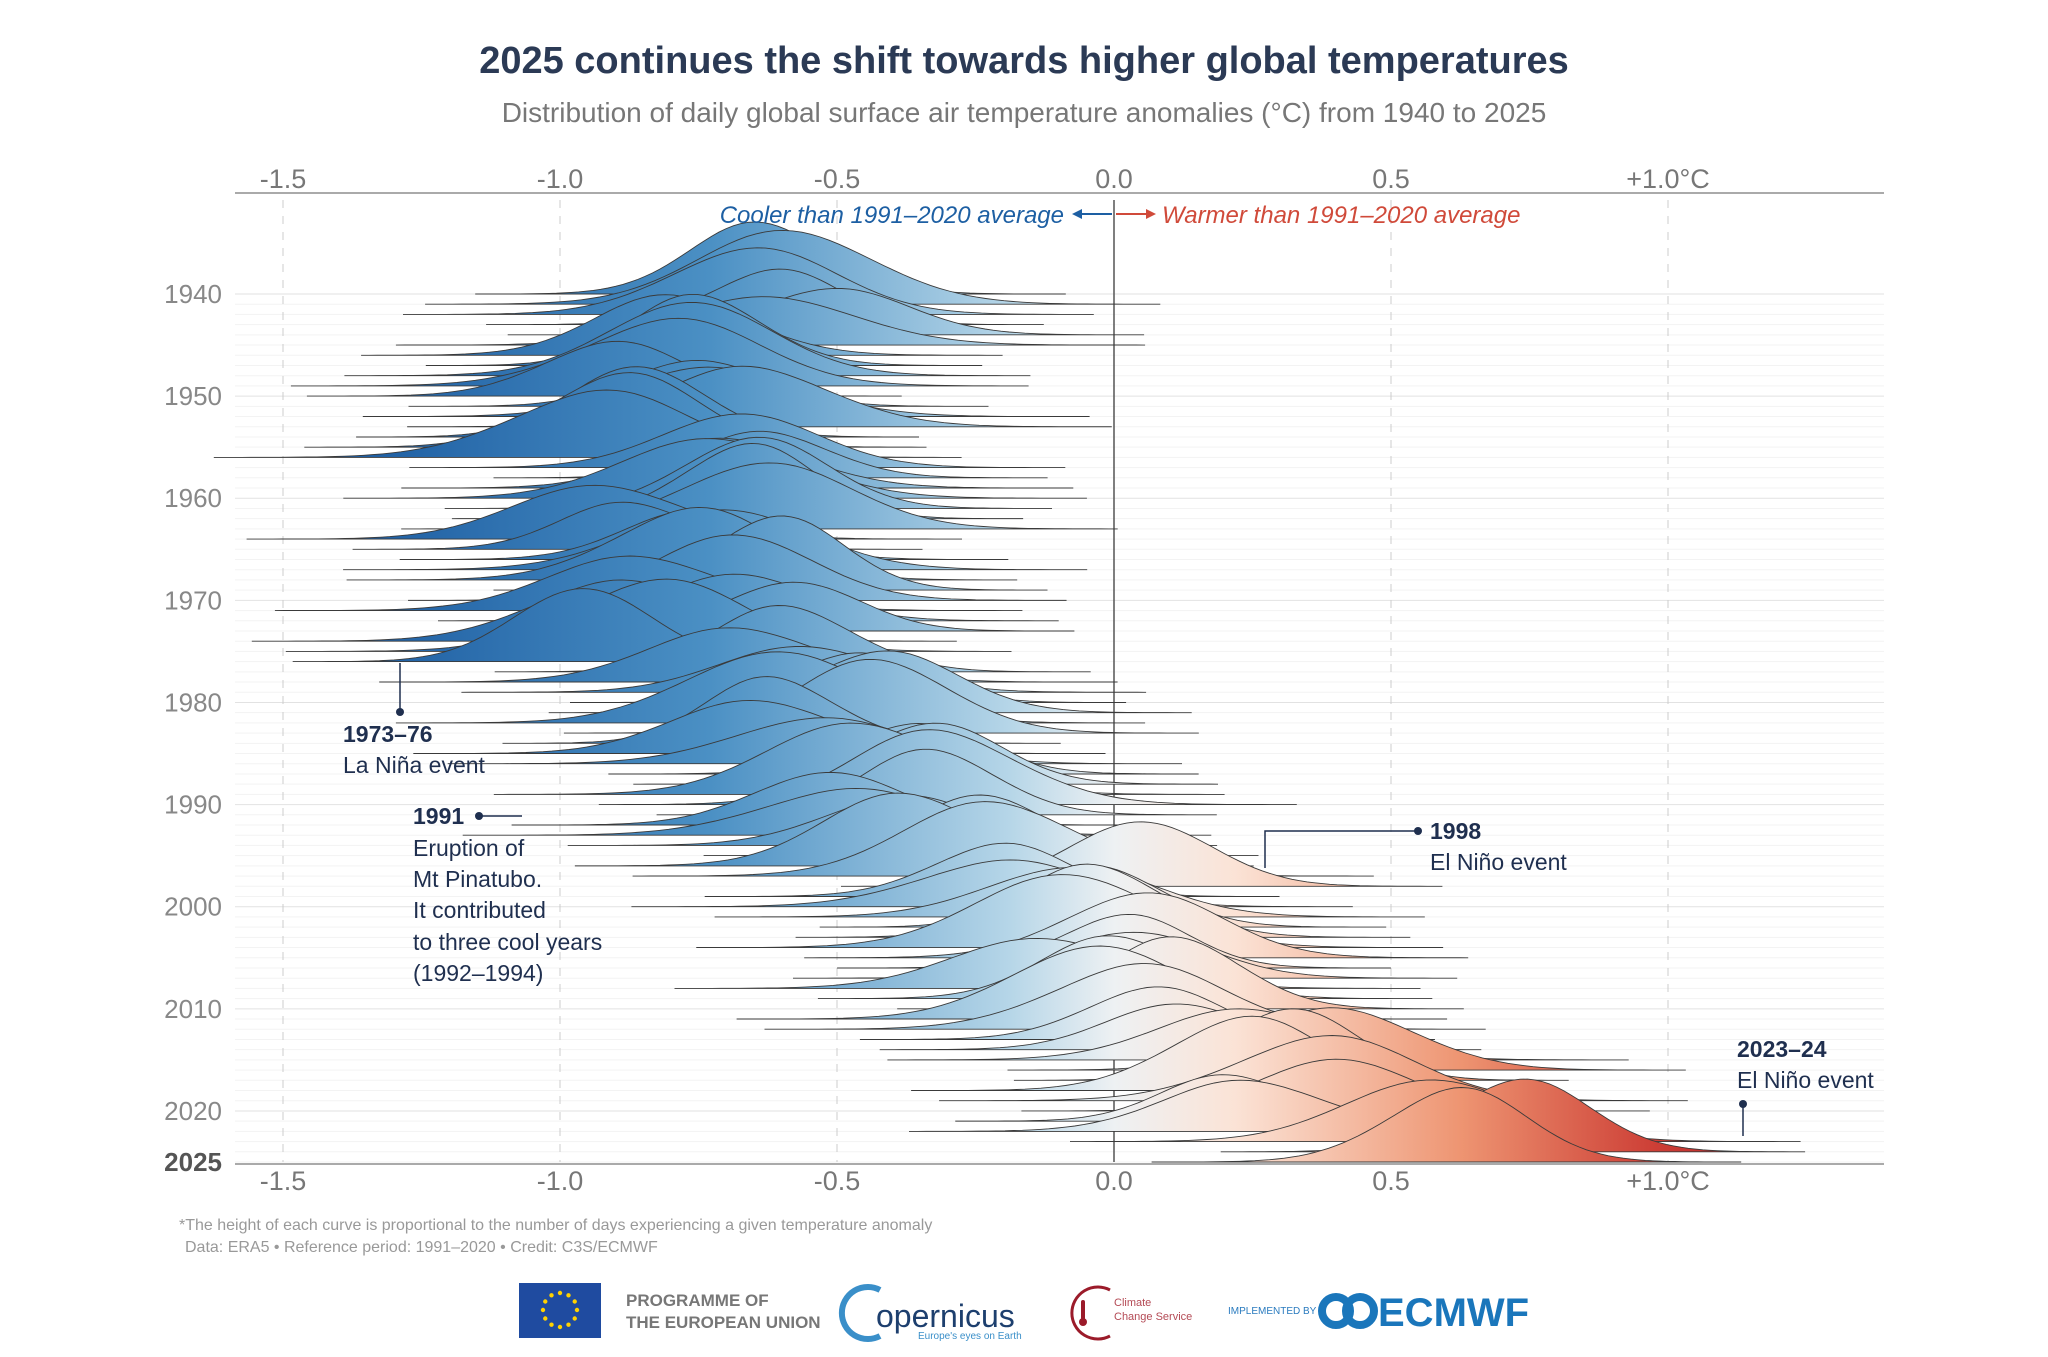 Image resolution: width=2048 pixels, height=1357 pixels. What do you see at coordinates (560, 1310) in the screenshot?
I see `eu-flag-logo` at bounding box center [560, 1310].